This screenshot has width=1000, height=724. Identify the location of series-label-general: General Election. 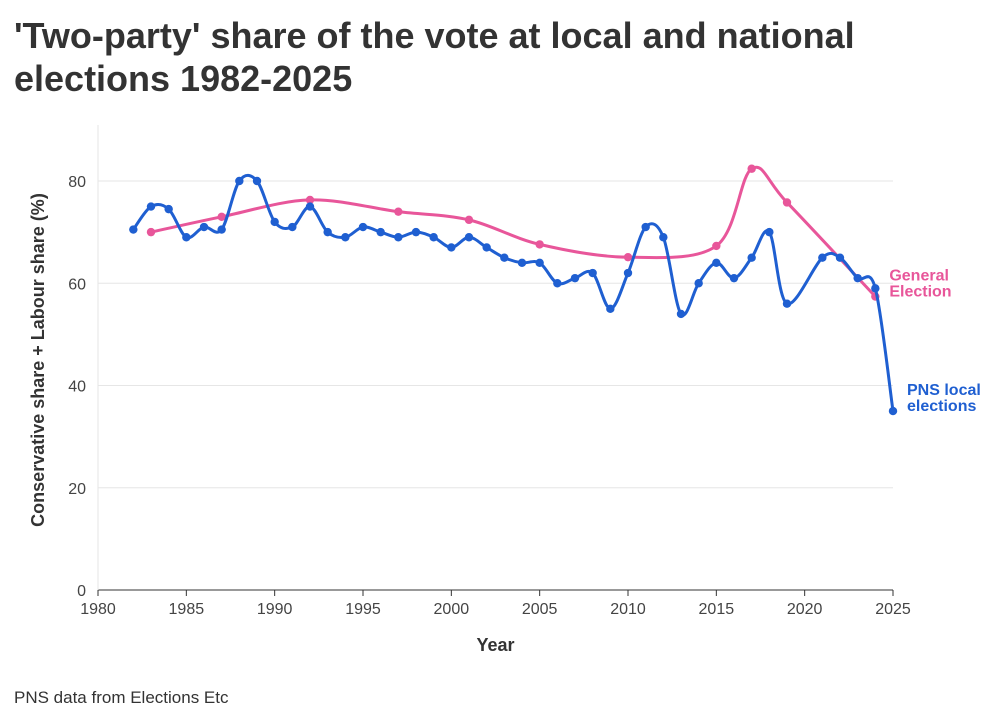
(920, 284).